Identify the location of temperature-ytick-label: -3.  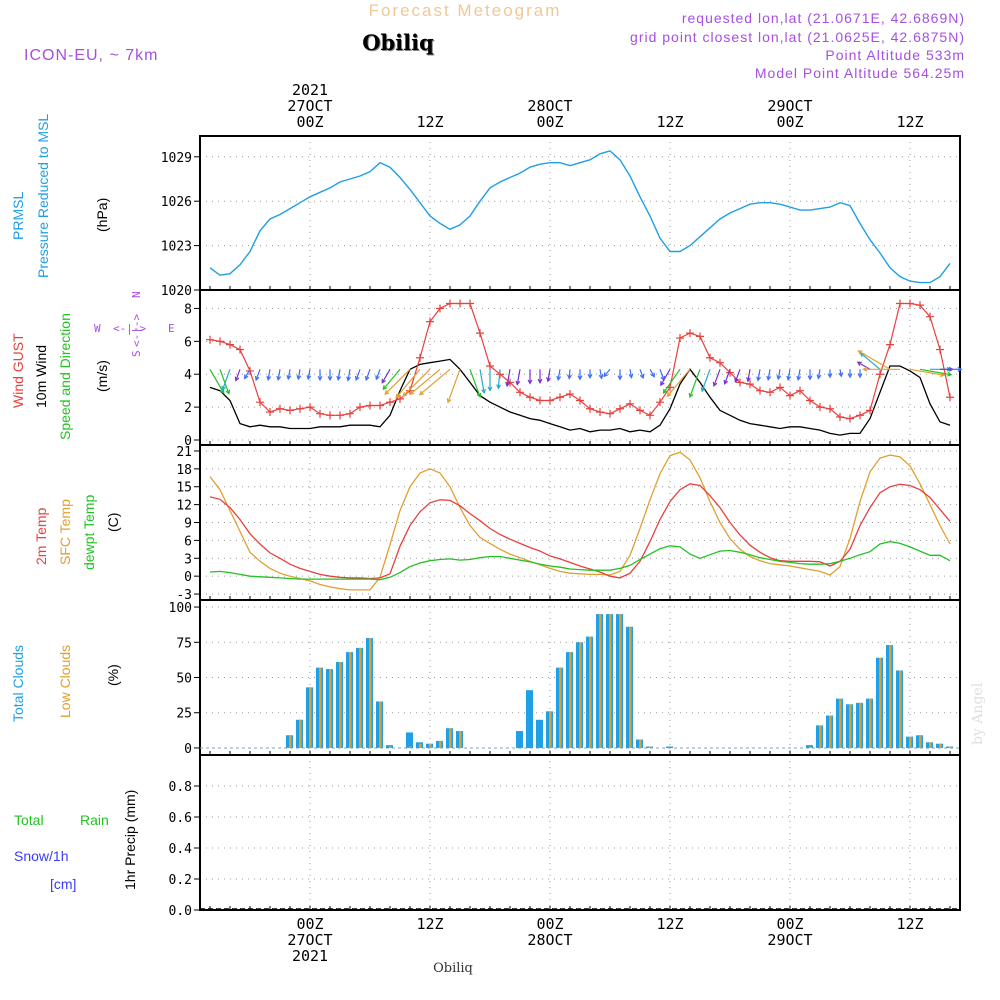
(184, 595).